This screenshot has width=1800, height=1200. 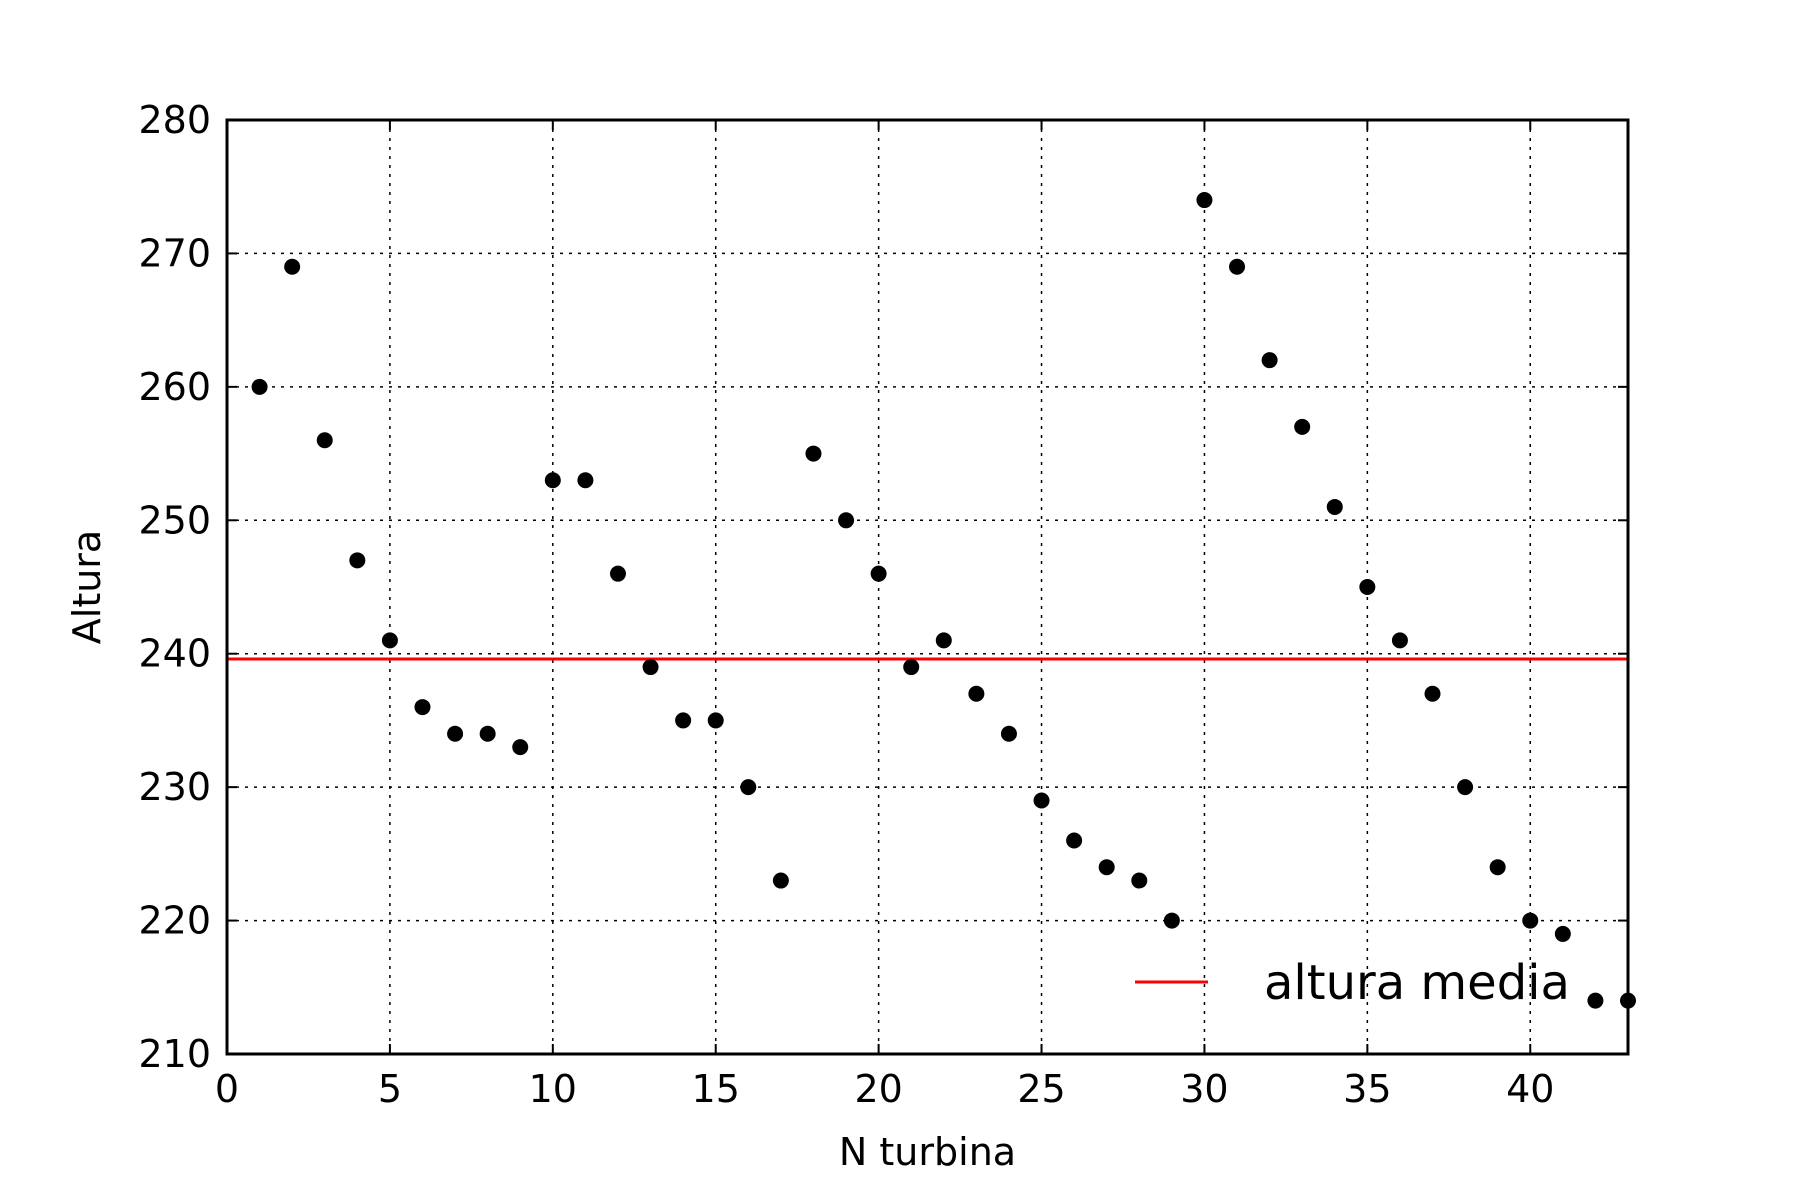 I want to click on y-tick-label: 260, so click(x=174, y=387).